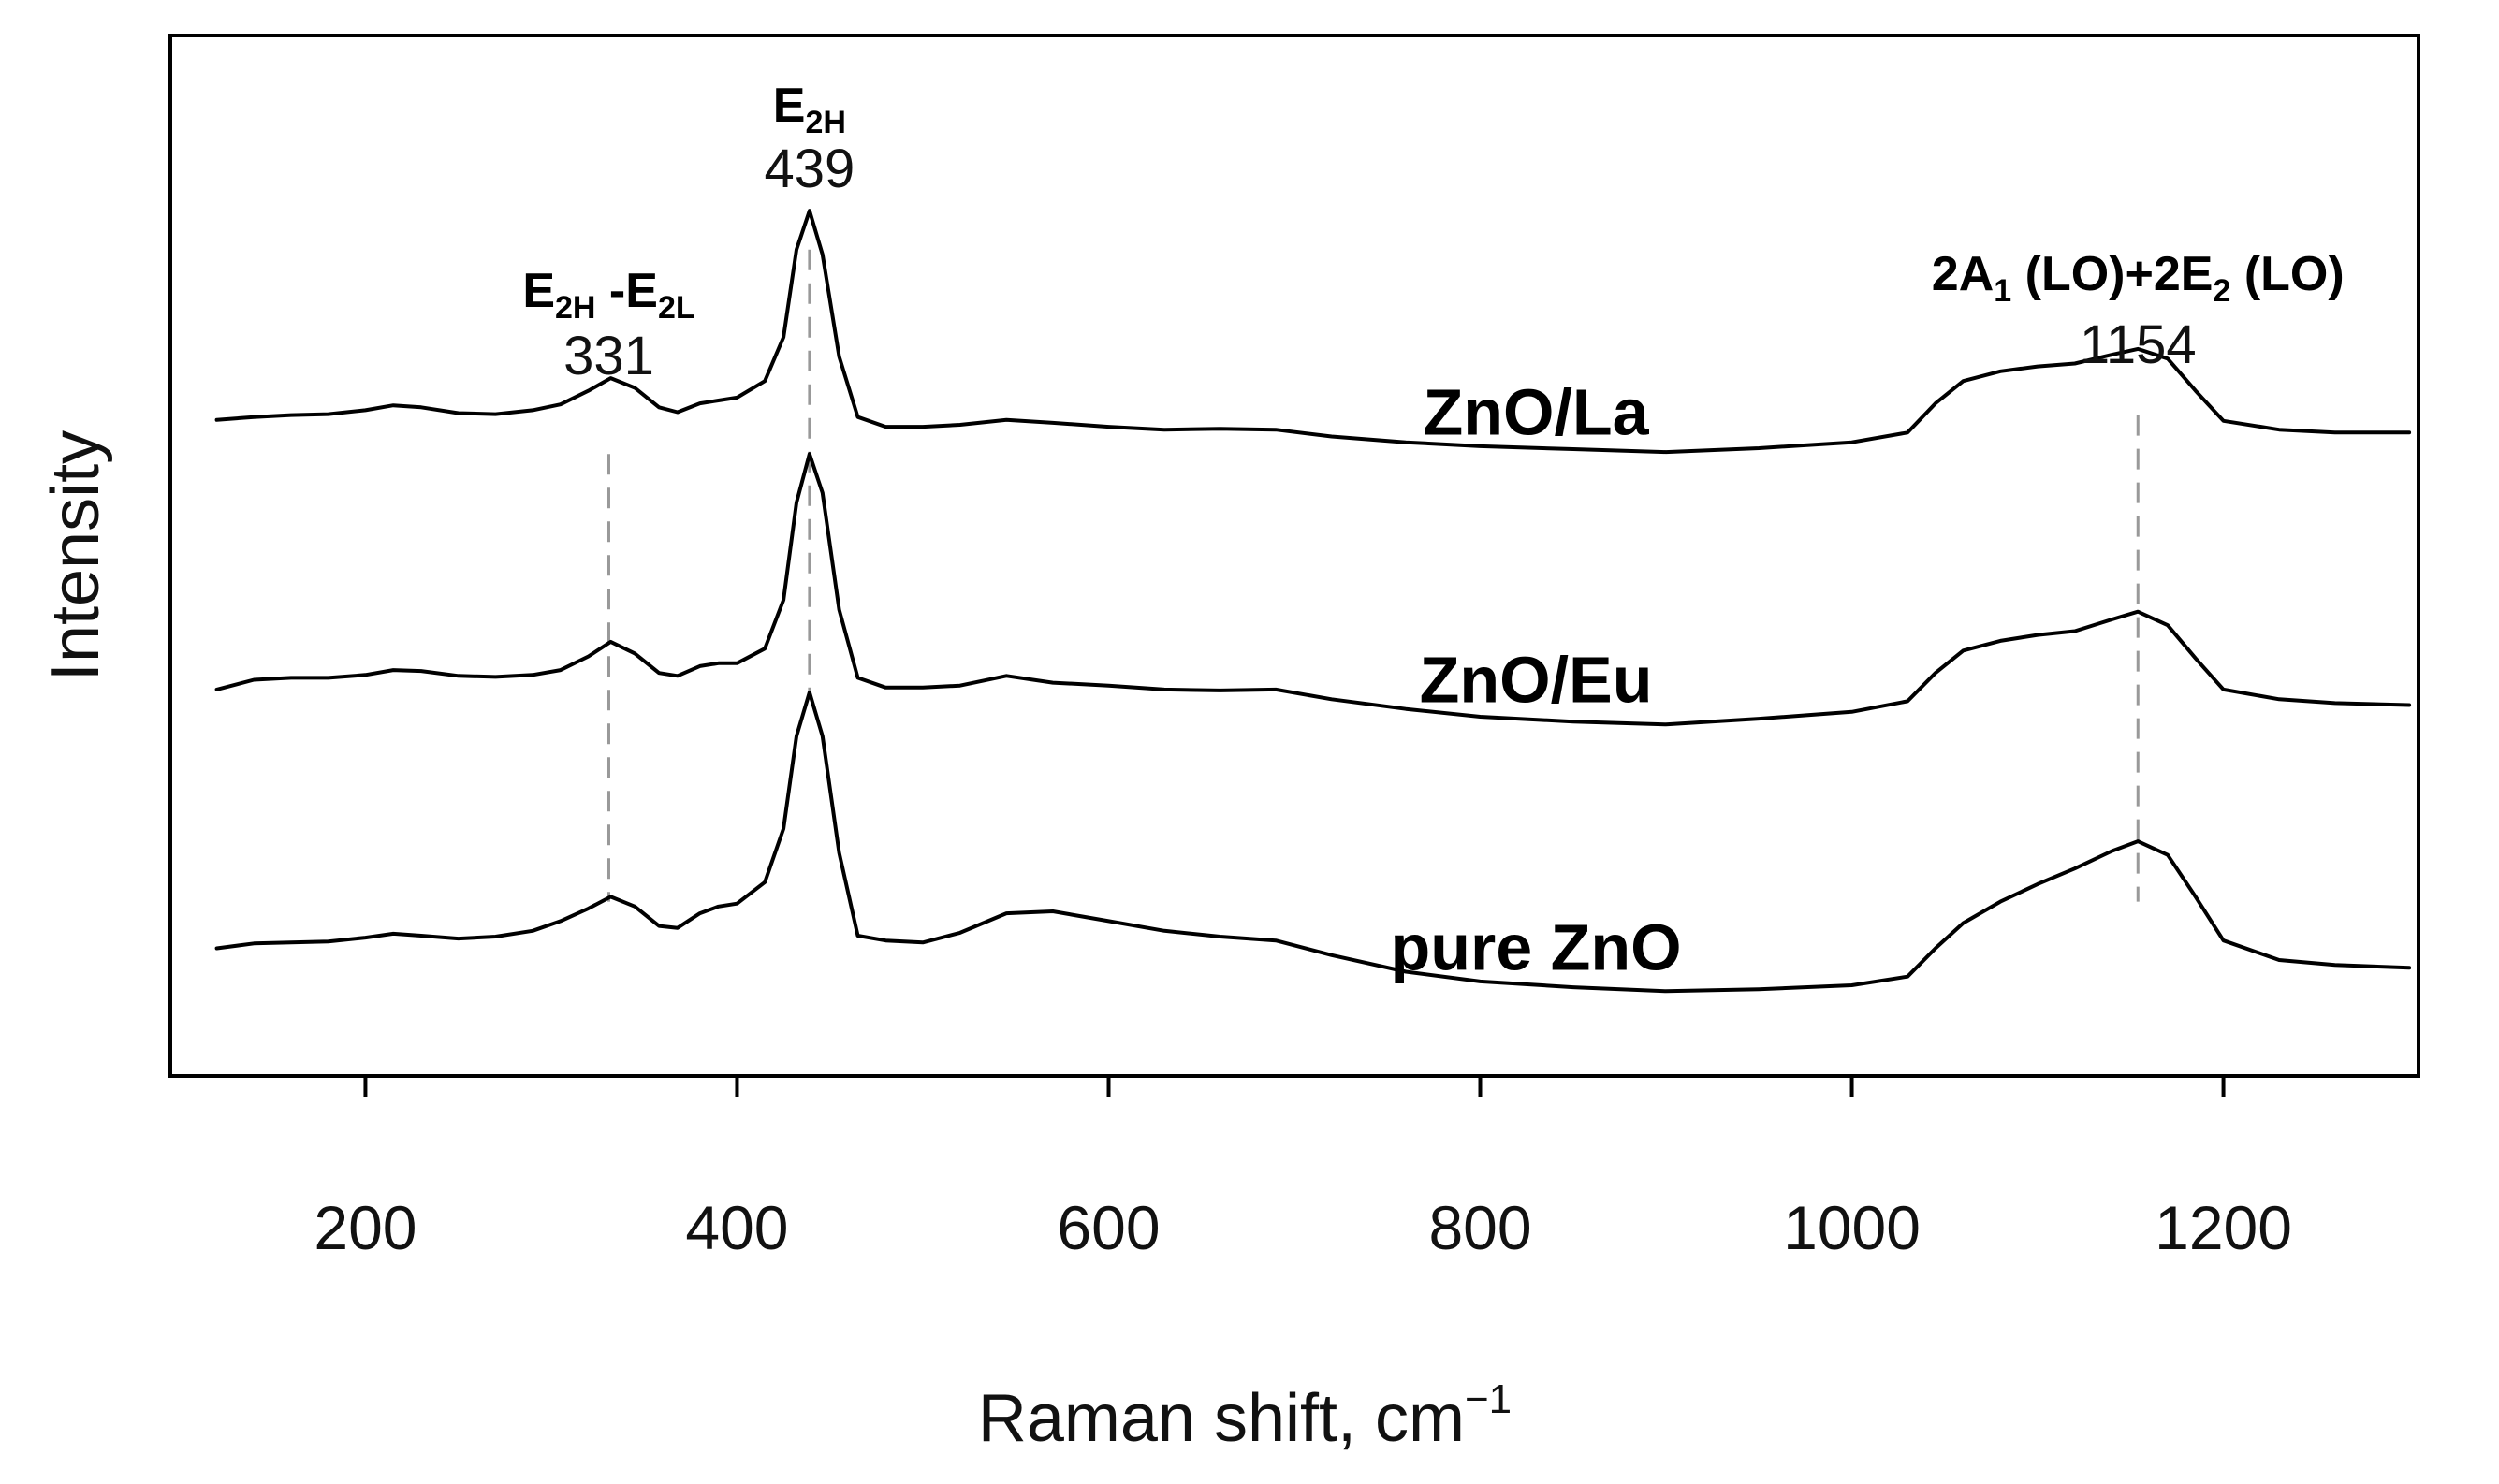  I want to click on peak-value-label-331: 331, so click(608, 356).